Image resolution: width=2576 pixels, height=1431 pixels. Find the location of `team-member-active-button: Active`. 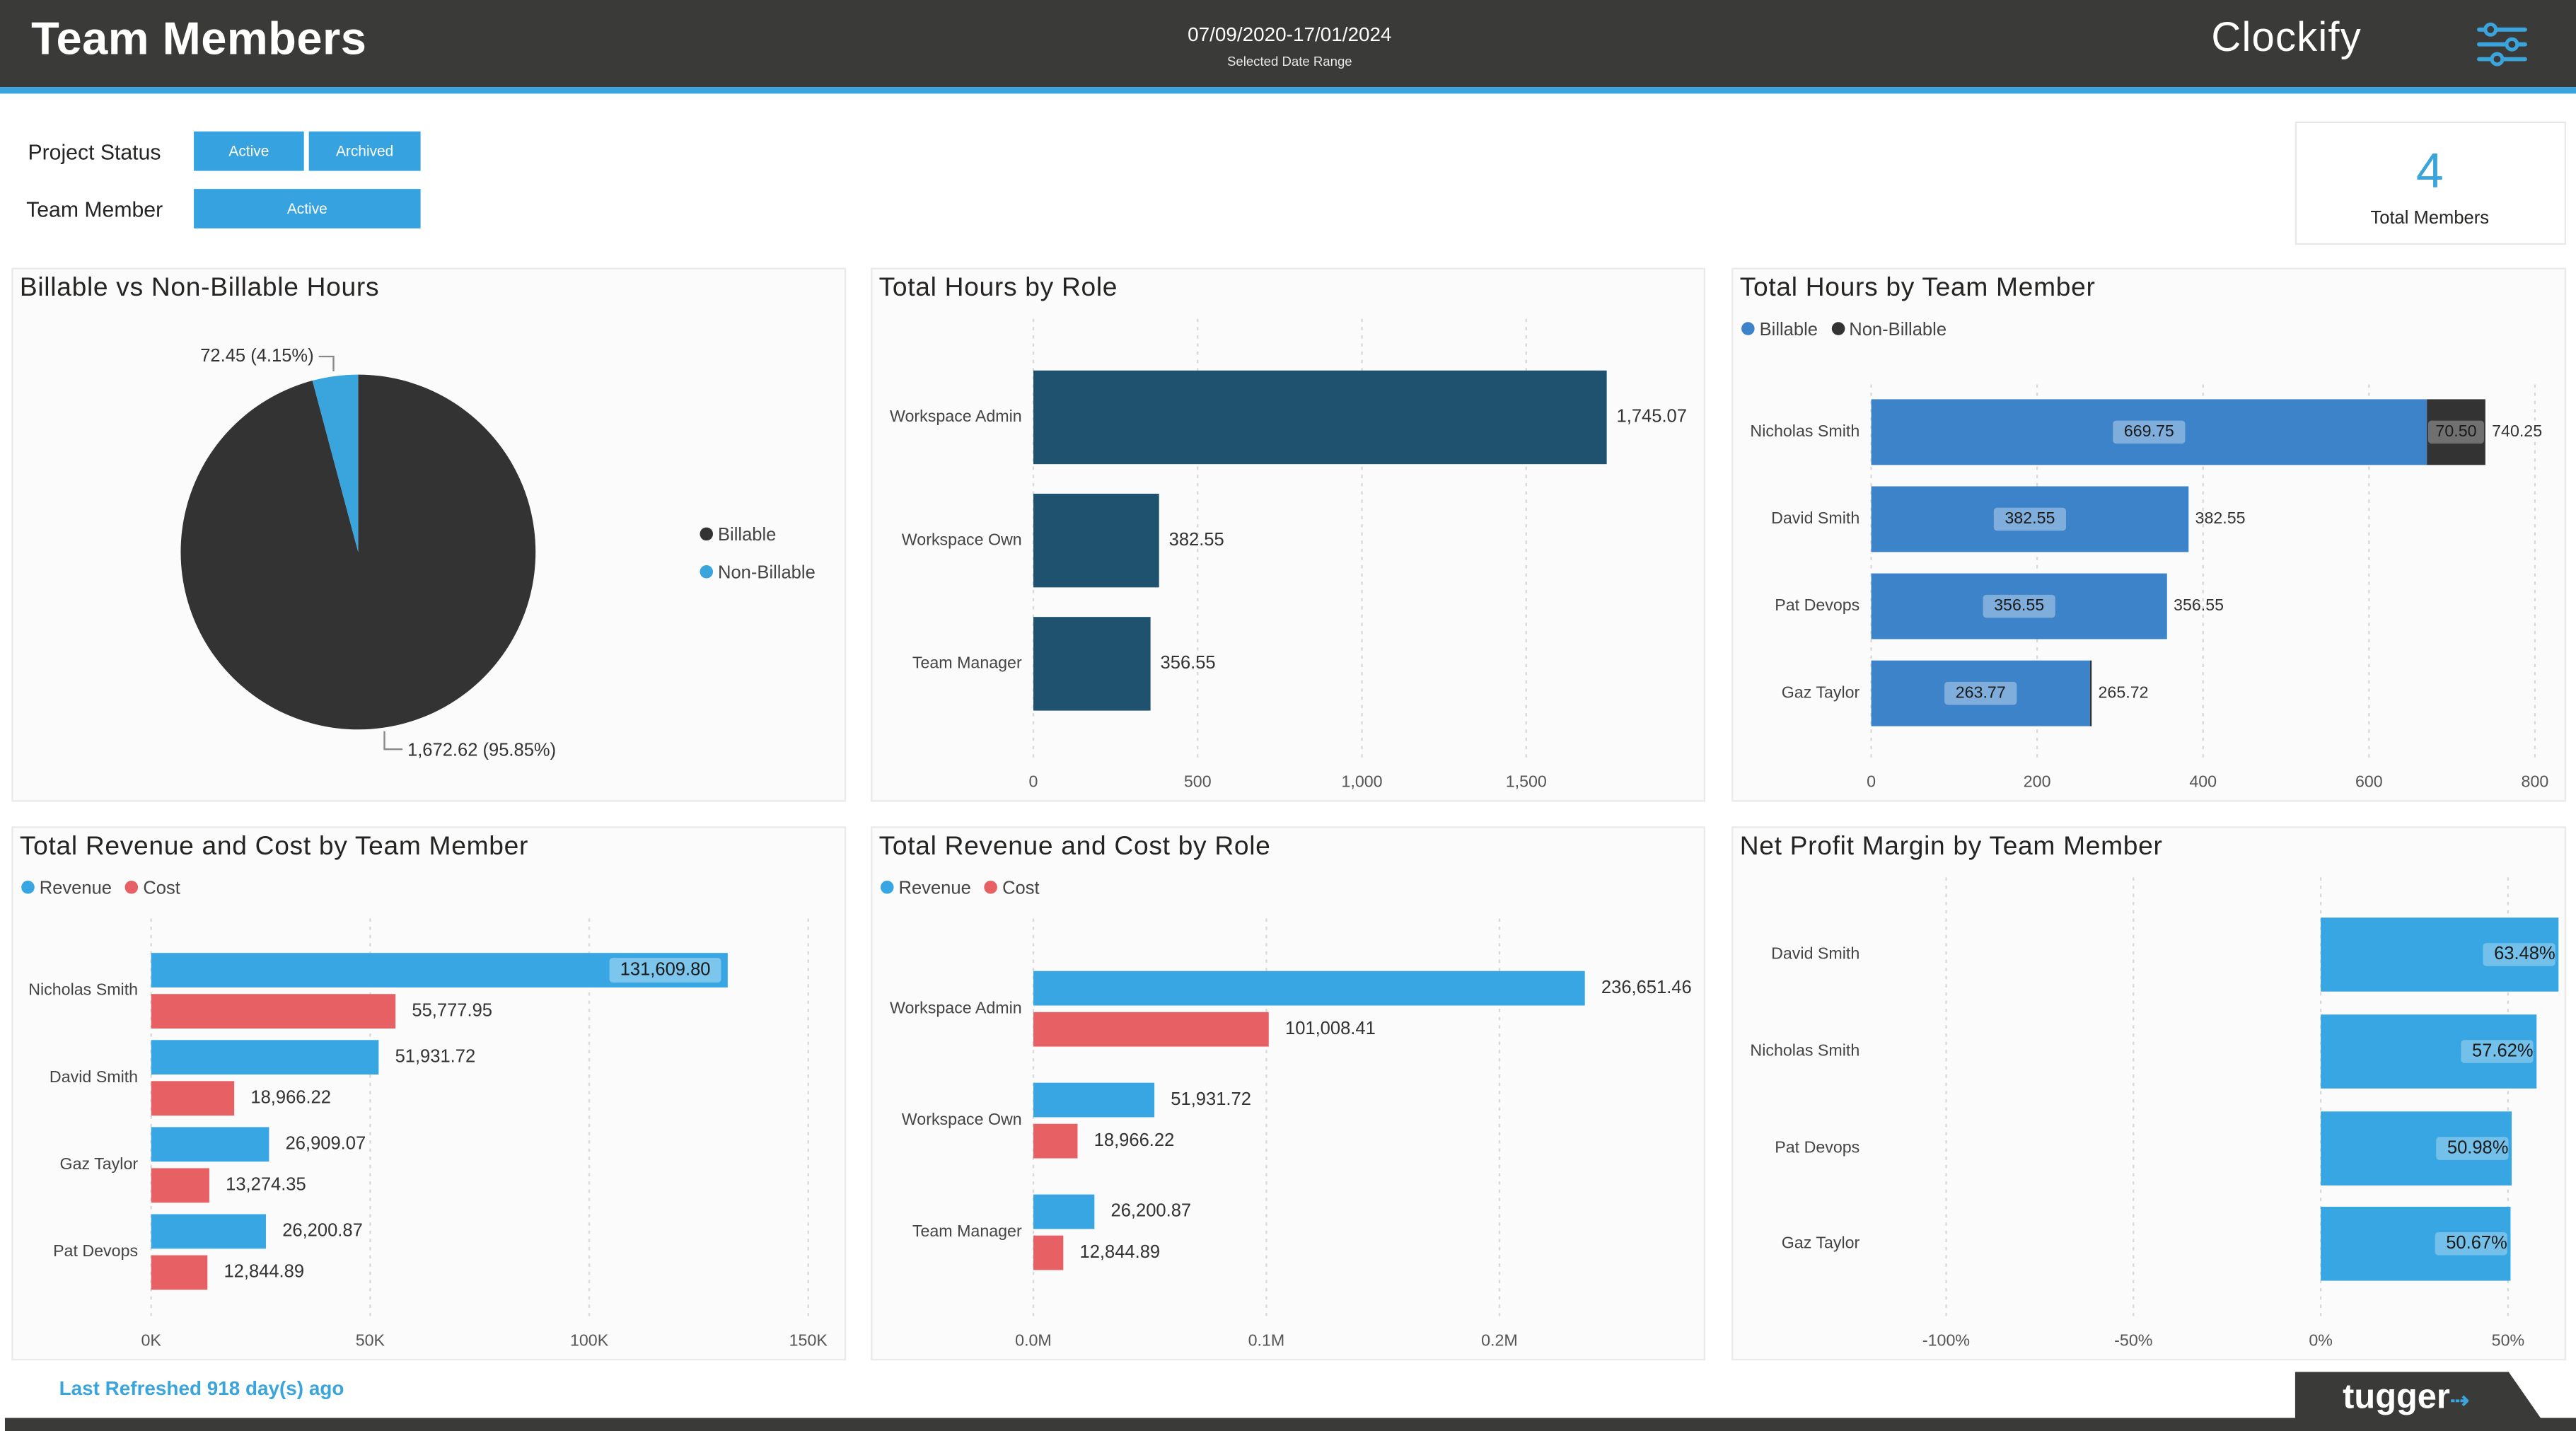

team-member-active-button: Active is located at coordinates (307, 208).